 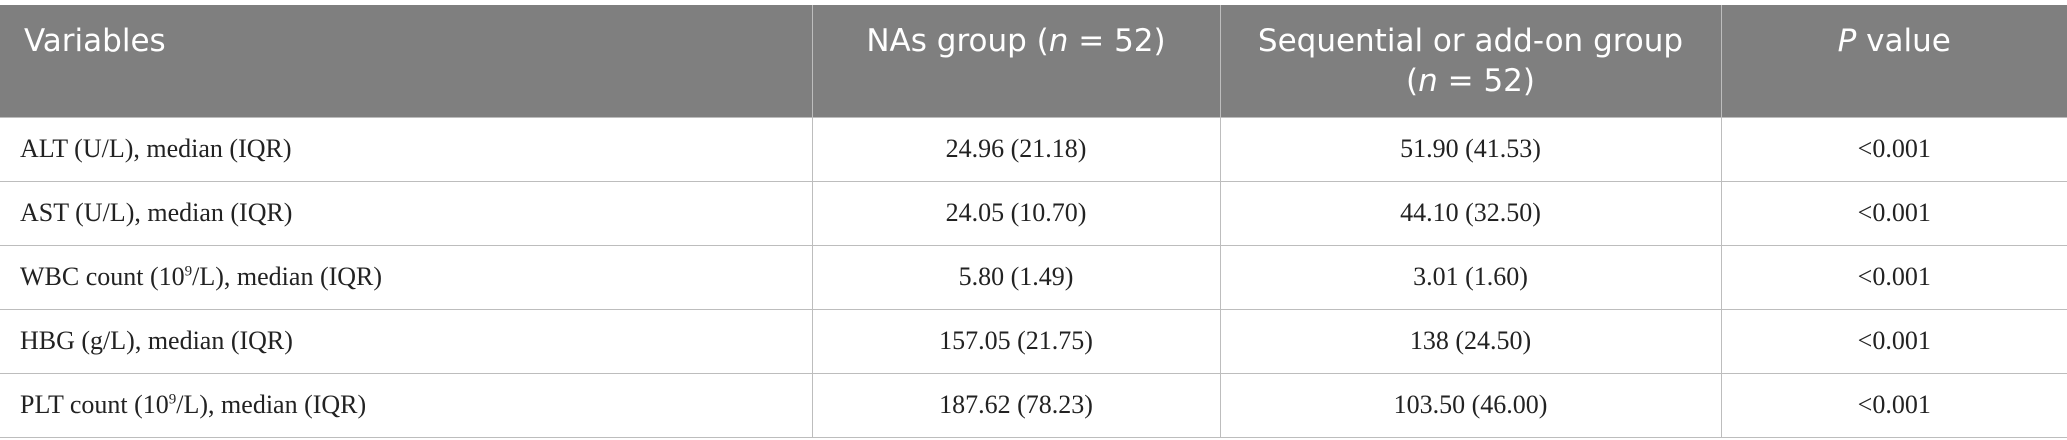 I want to click on text-run: ALT (U/L), median (IQR), so click(x=156, y=148).